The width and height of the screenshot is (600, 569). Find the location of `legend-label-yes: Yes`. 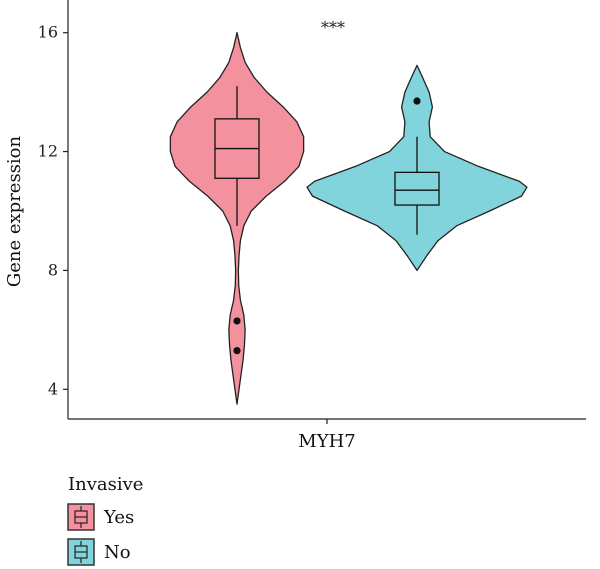

legend-label-yes: Yes is located at coordinates (118, 517).